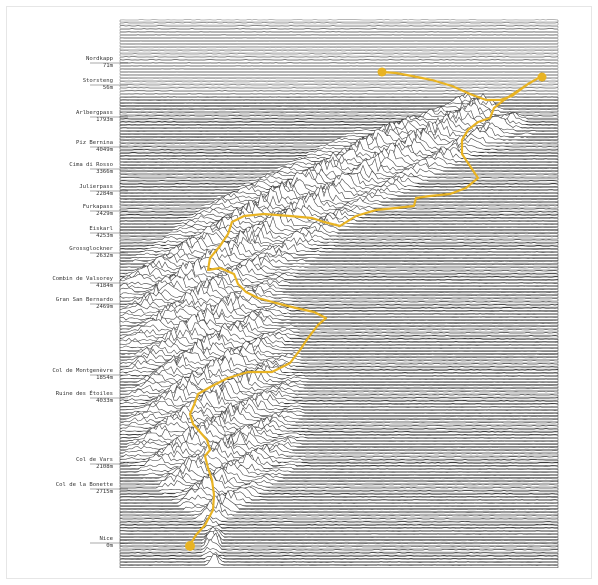 This screenshot has width=598, height=585. Describe the element at coordinates (104, 307) in the screenshot. I see `pass-elevation-label: 2469m` at that location.